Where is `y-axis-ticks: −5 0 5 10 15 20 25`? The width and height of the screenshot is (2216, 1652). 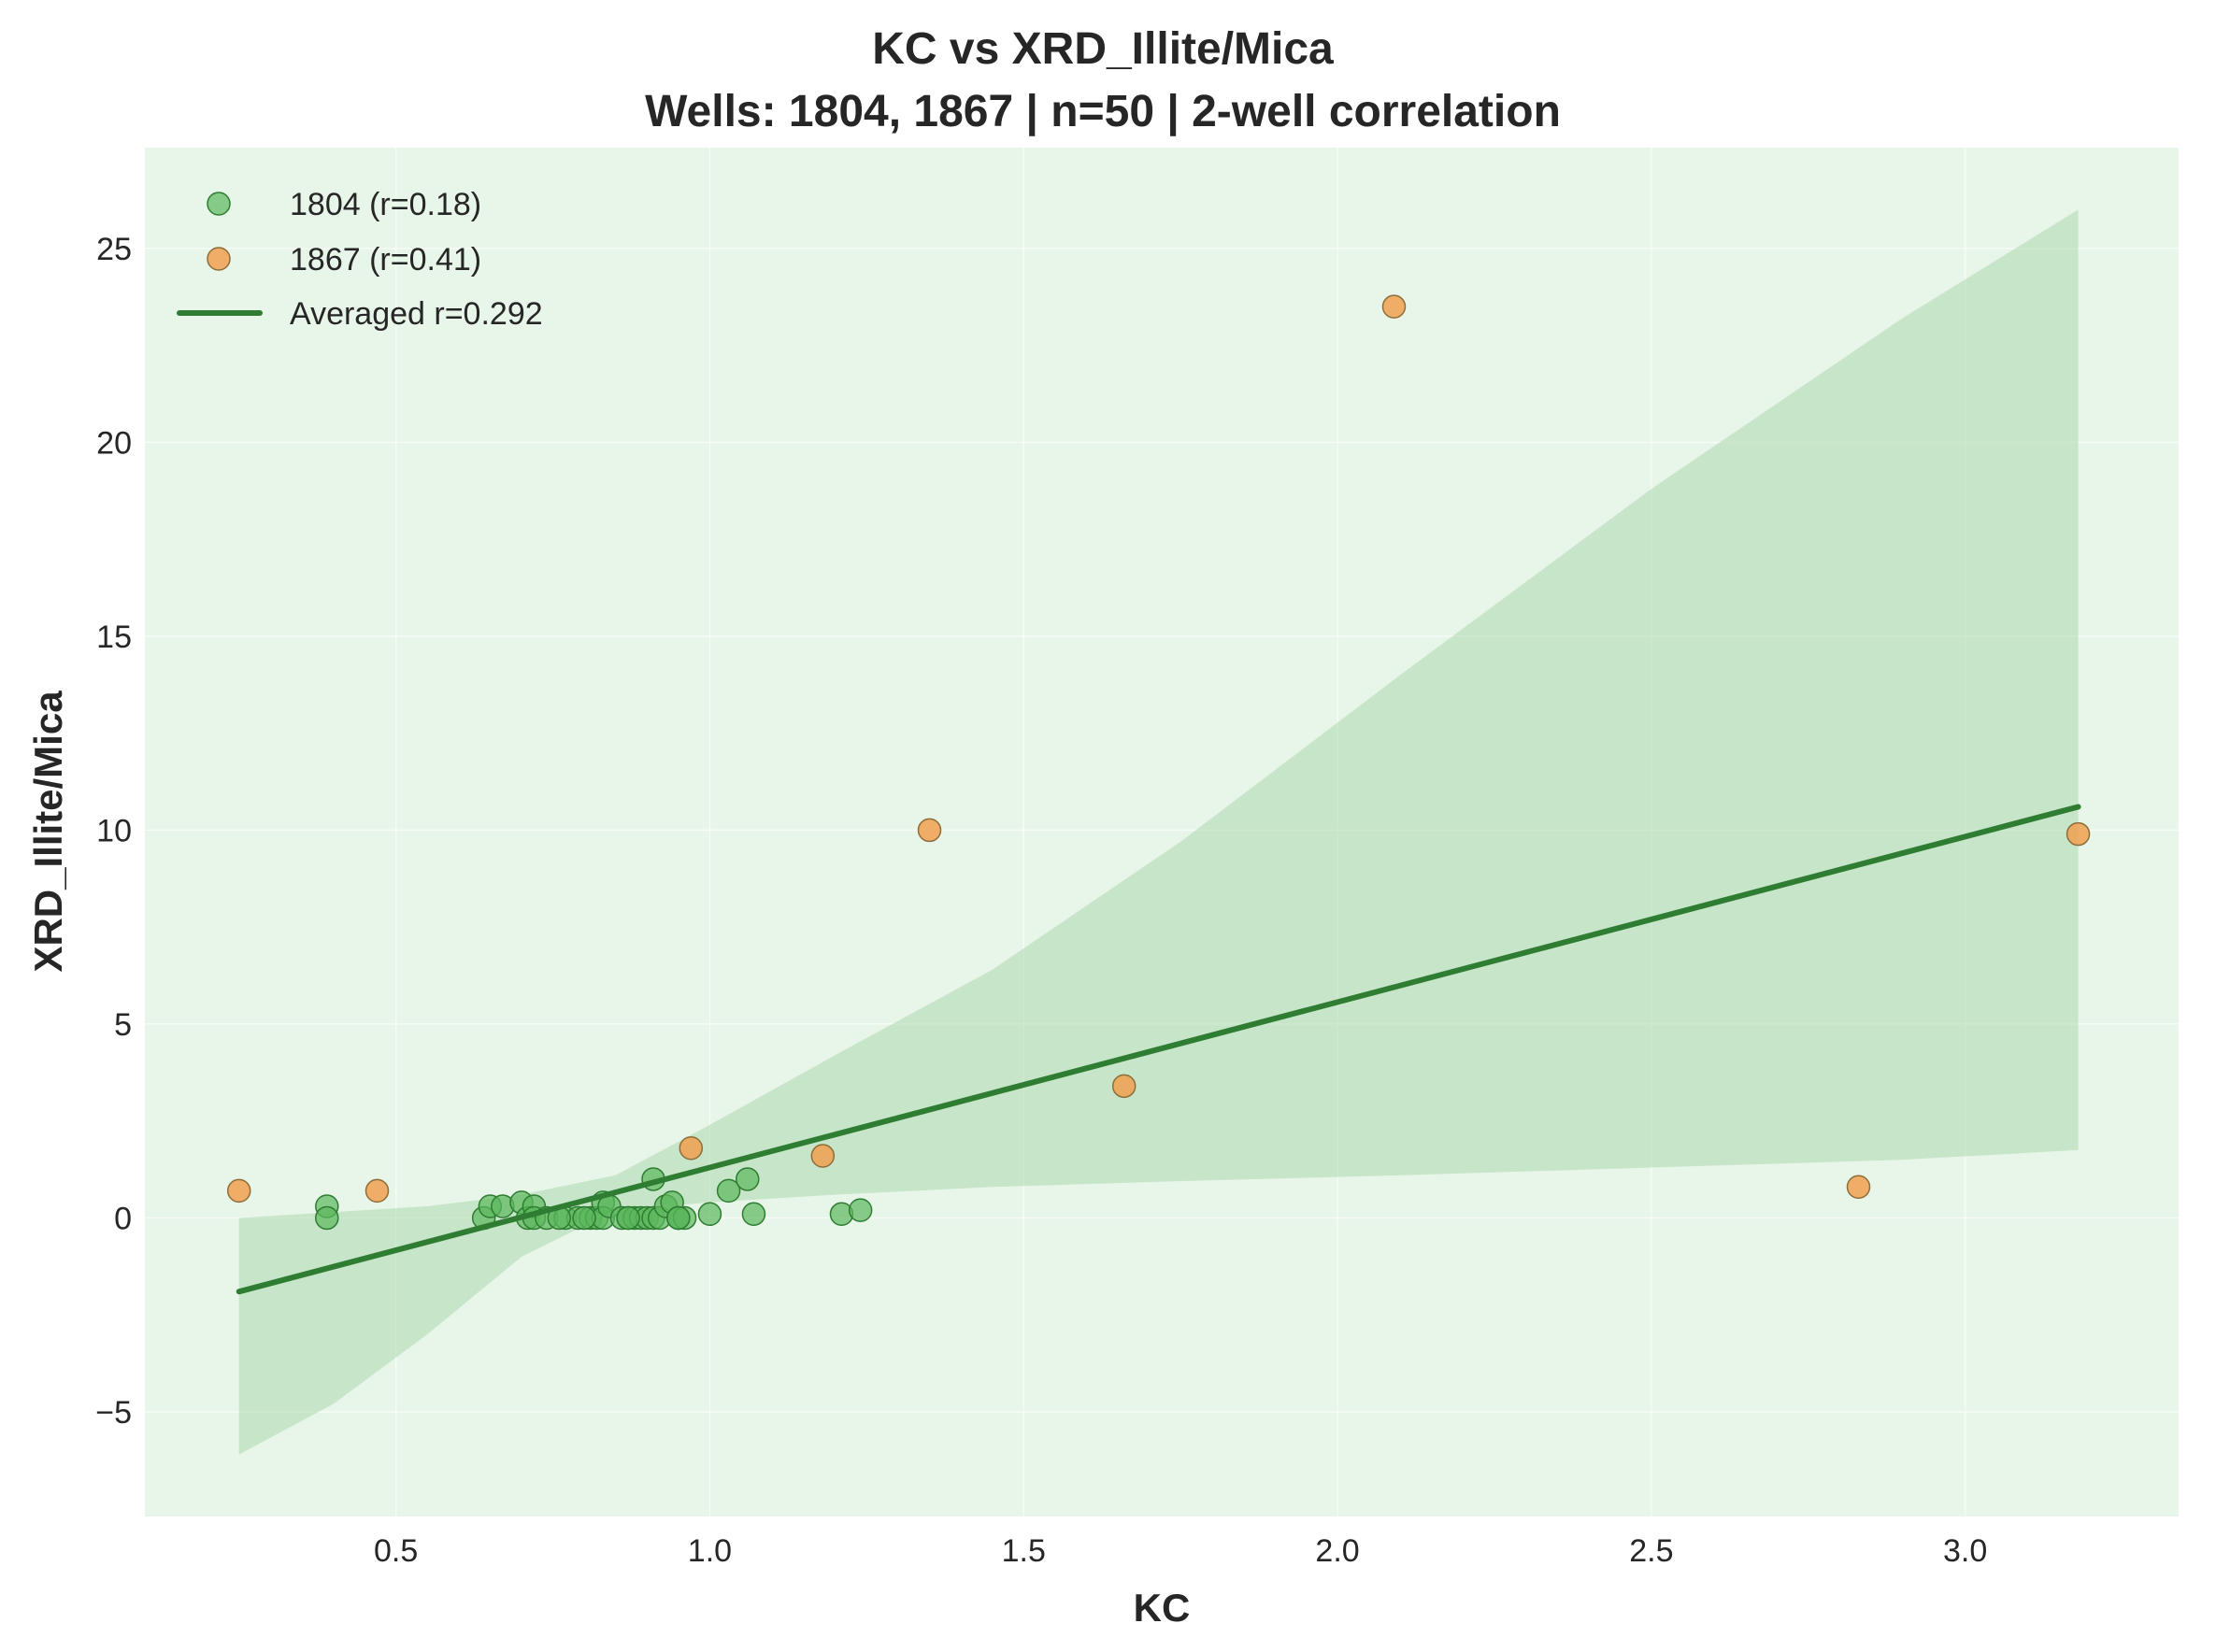 y-axis-ticks: −5 0 5 10 15 20 25 is located at coordinates (114, 832).